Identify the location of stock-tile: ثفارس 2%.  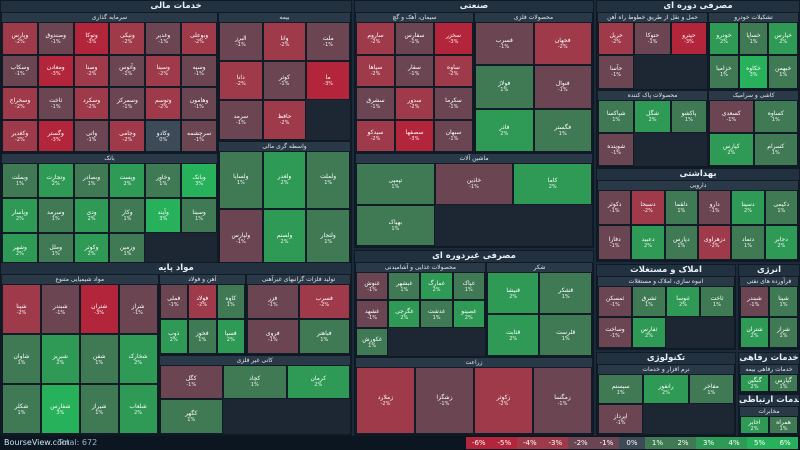
(649, 332).